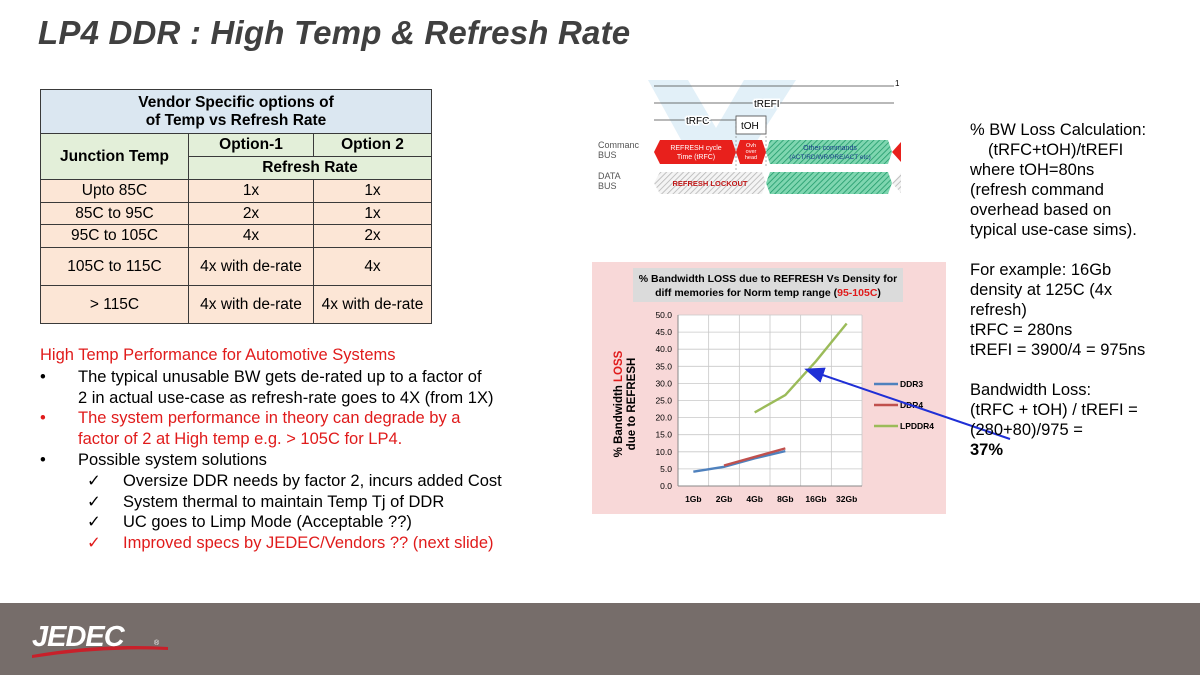 Image resolution: width=1200 pixels, height=675 pixels. I want to click on refresh-lockout-block, so click(710, 183).